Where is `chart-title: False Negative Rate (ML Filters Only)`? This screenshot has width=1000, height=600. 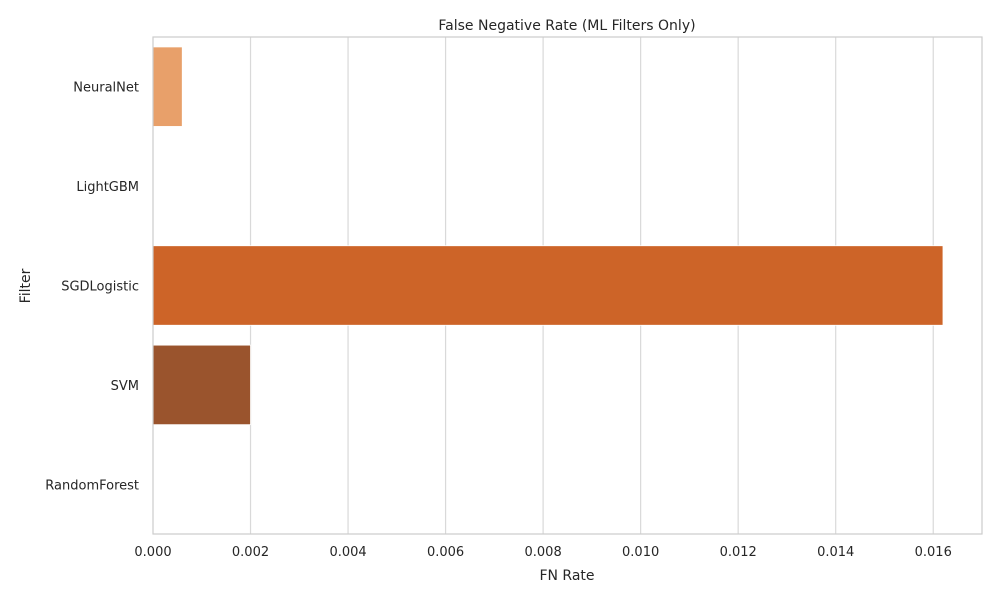 chart-title: False Negative Rate (ML Filters Only) is located at coordinates (566, 26).